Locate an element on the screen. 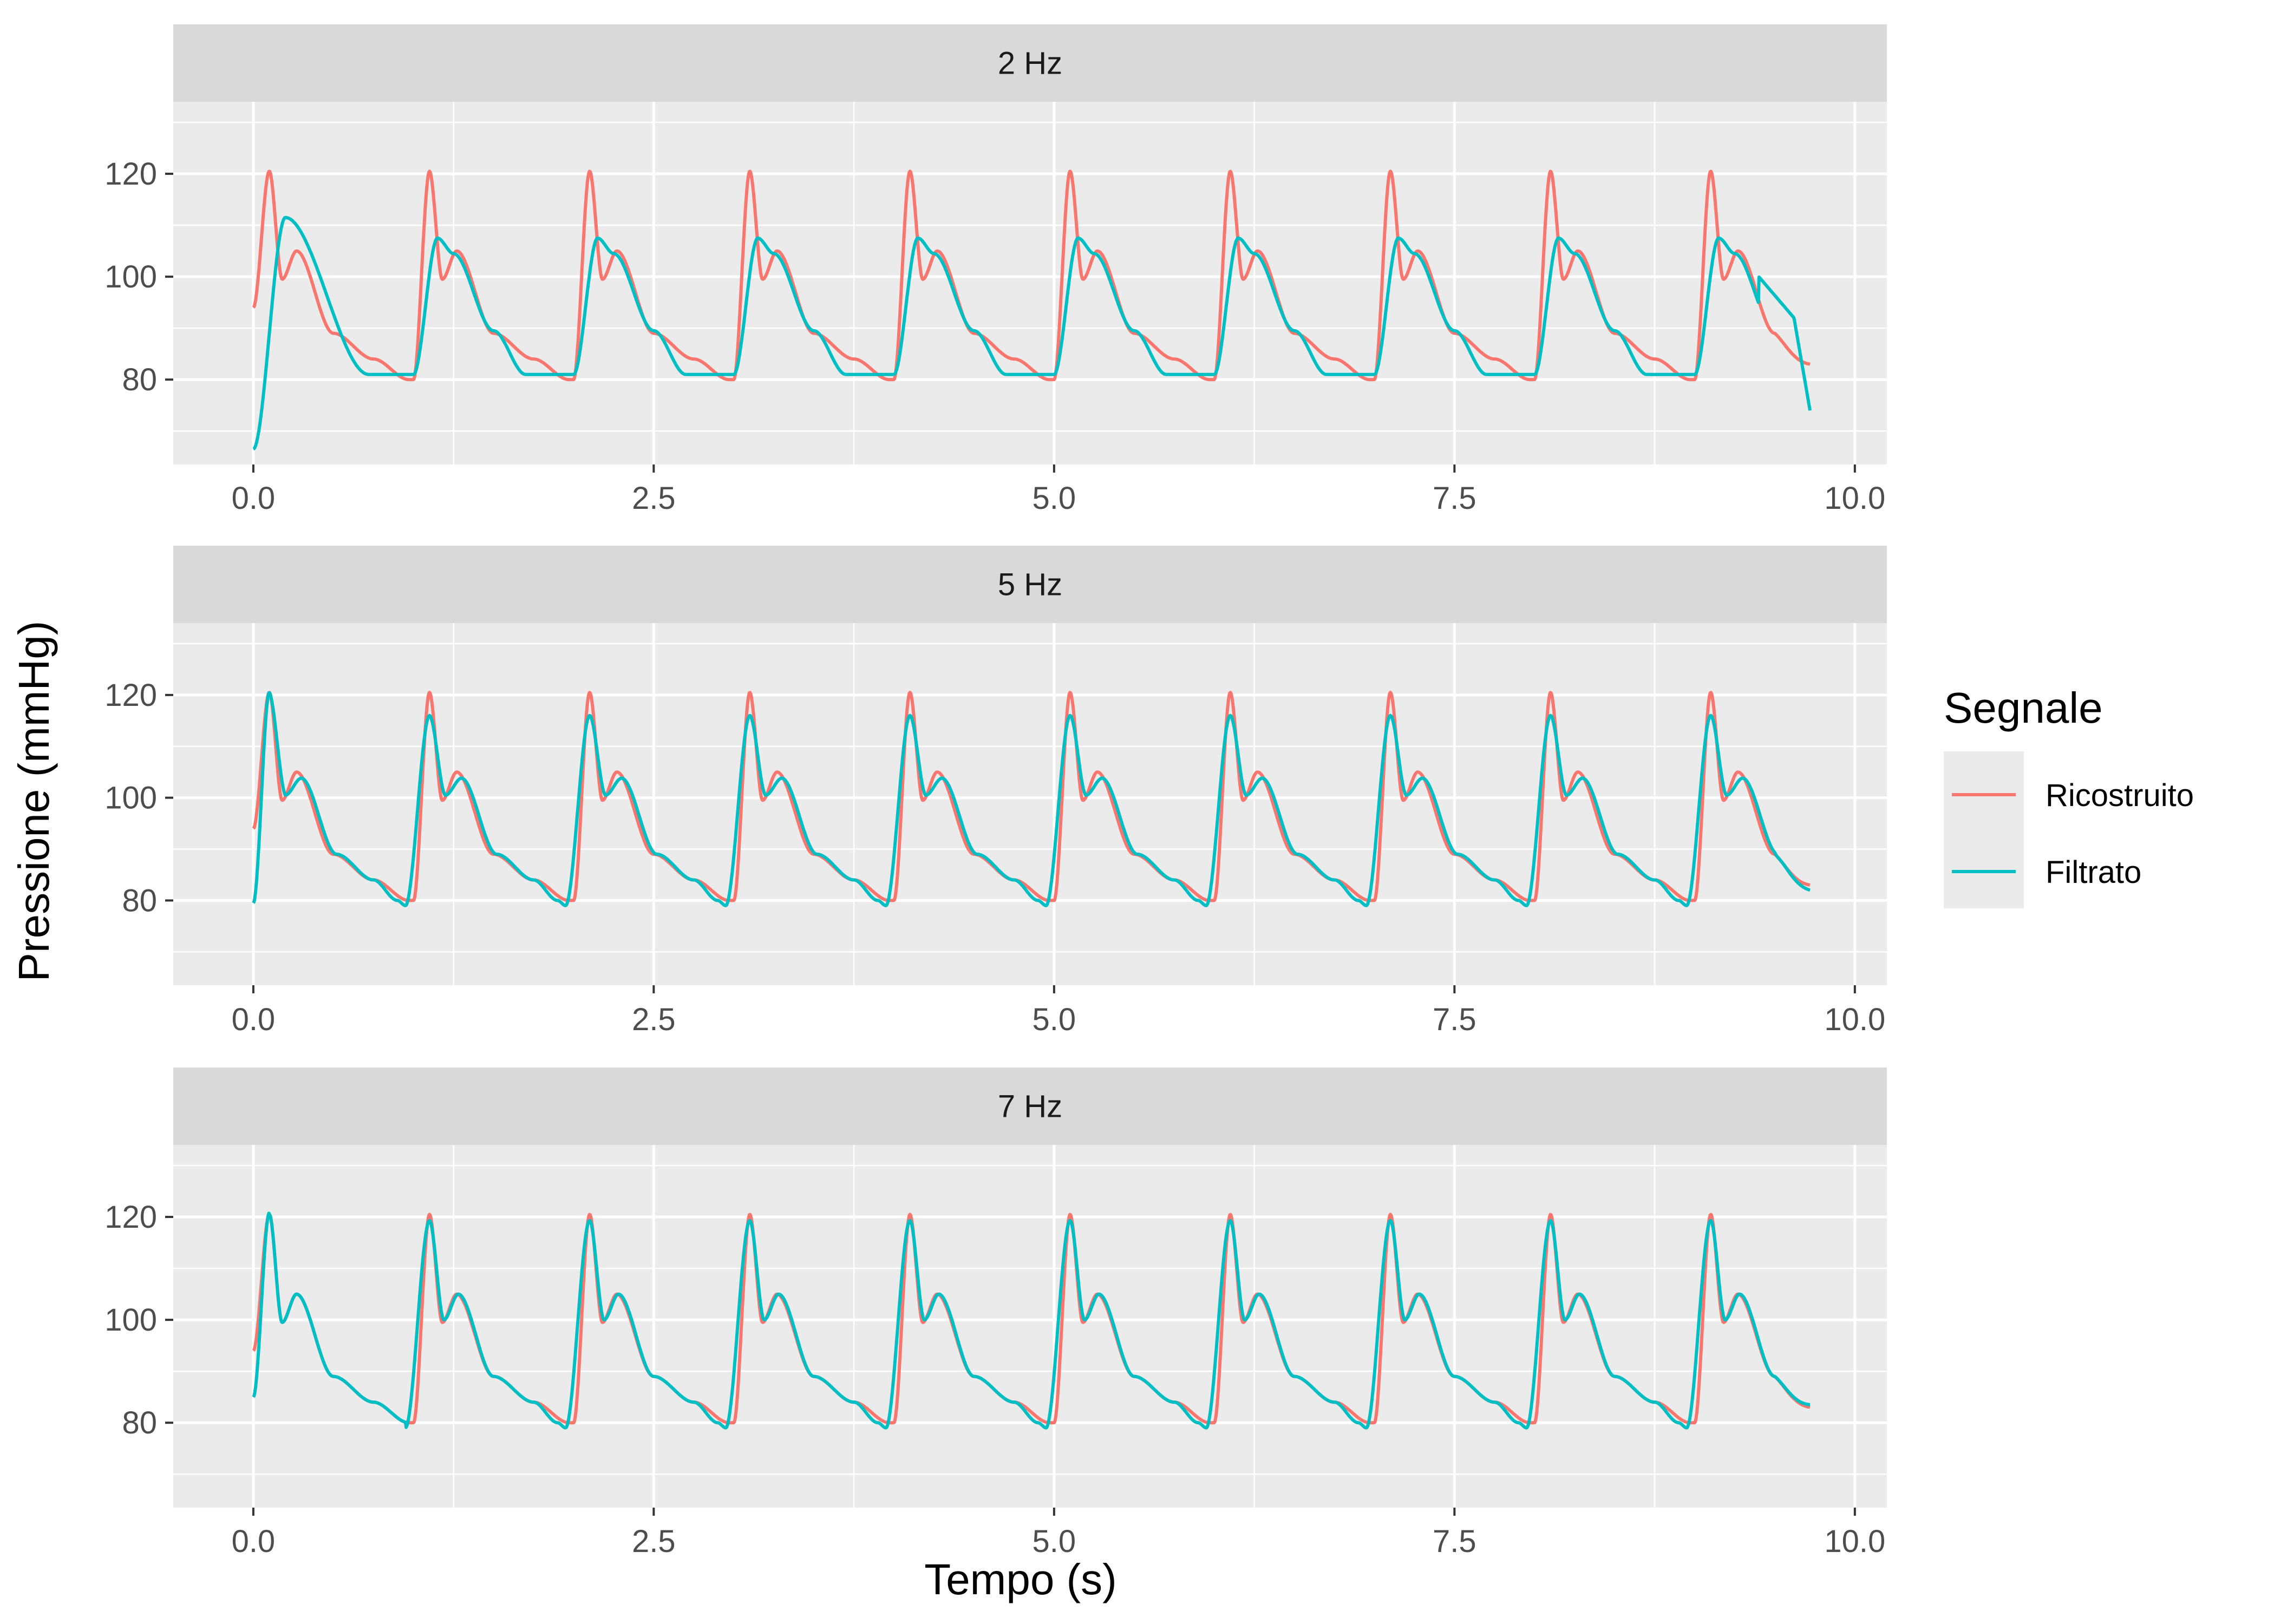 This screenshot has width=2274, height=1624. x-axis-title: Tempo (s) is located at coordinates (1021, 1579).